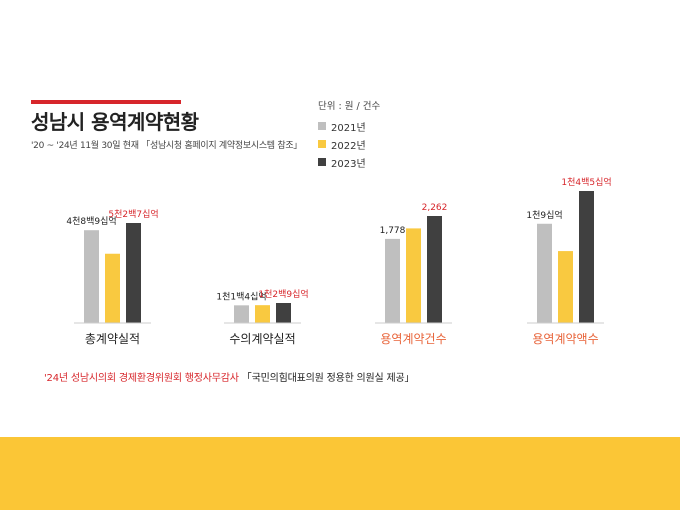 The image size is (680, 510). I want to click on bar-용역계약건수-2023년, so click(434, 269).